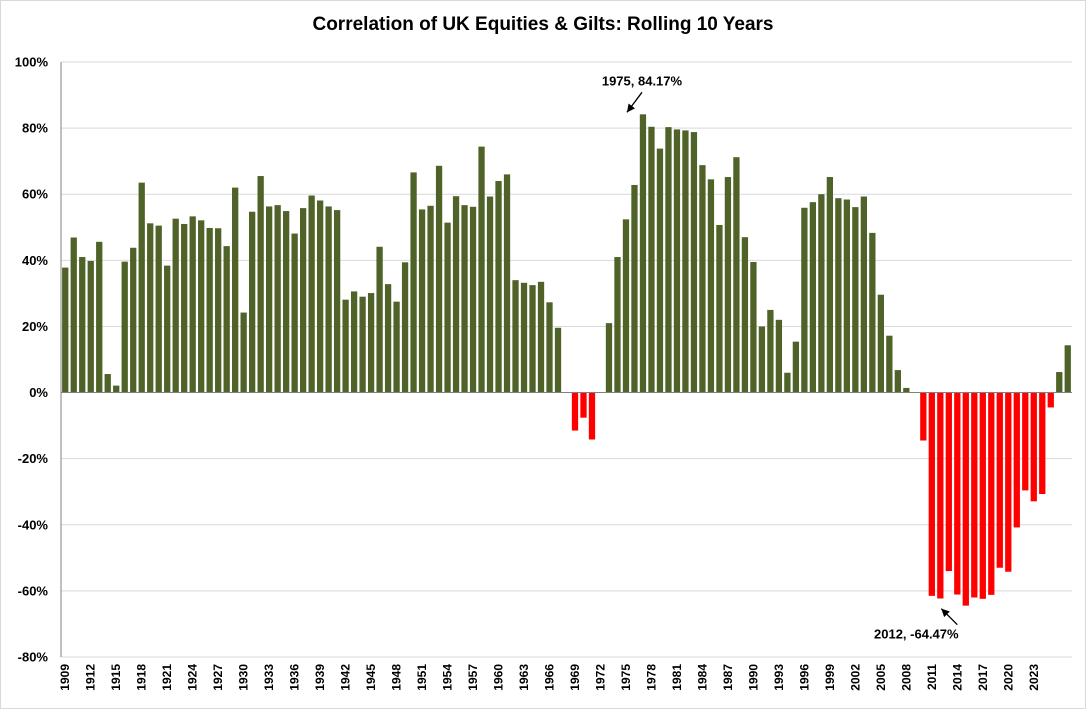 The height and width of the screenshot is (709, 1086). I want to click on bar-1993, so click(779, 356).